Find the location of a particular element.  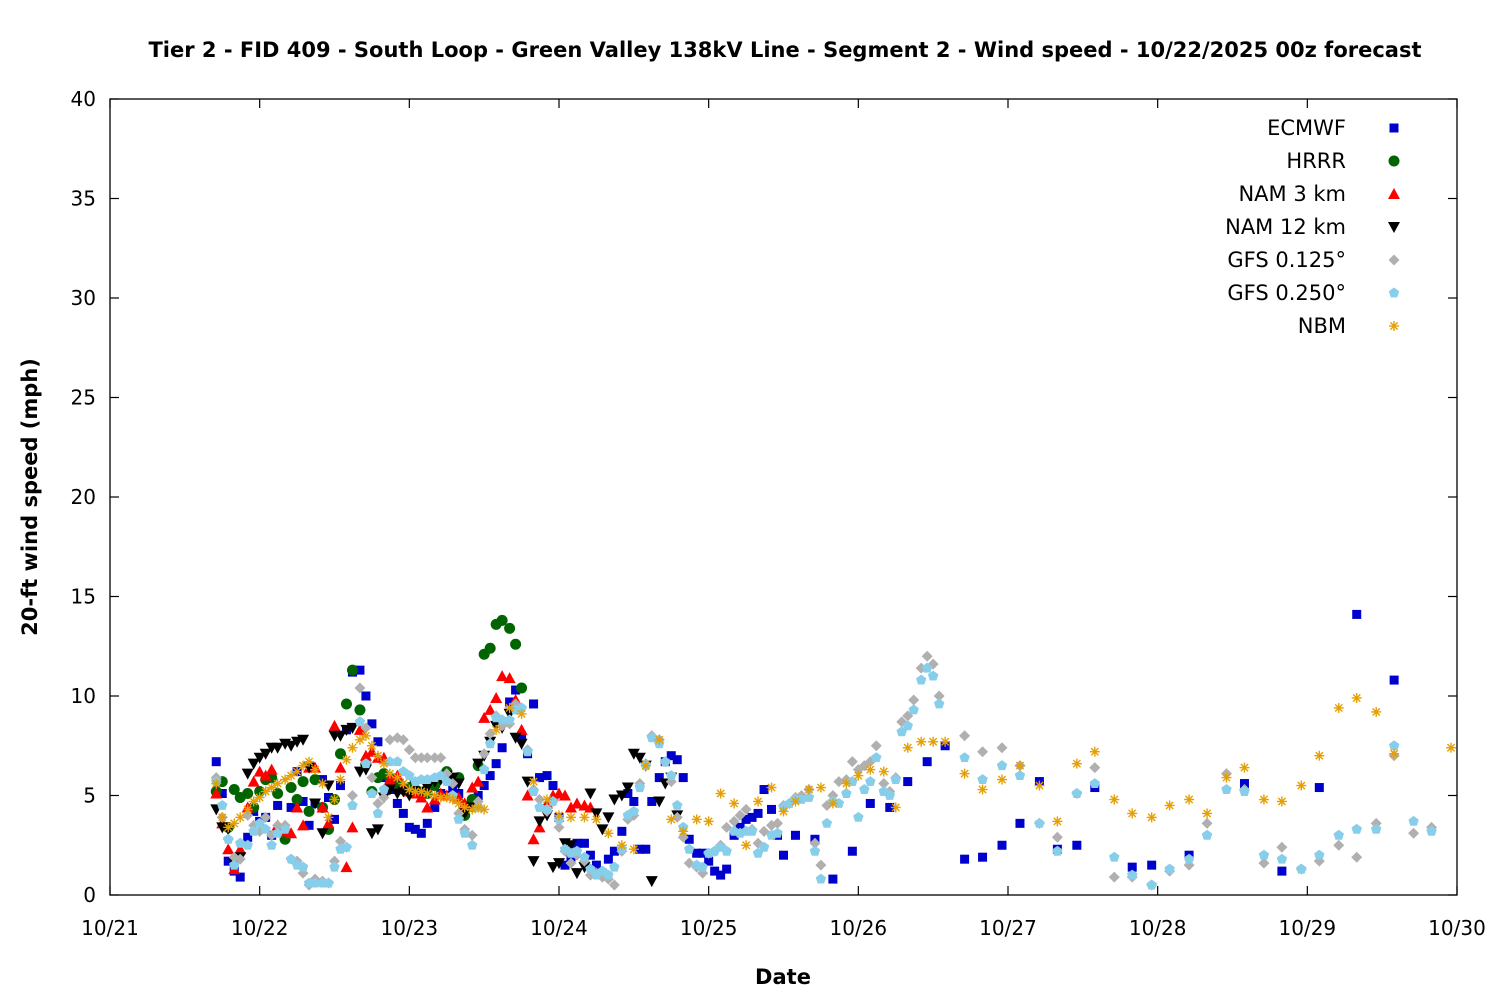

y-tick-label: 35 is located at coordinates (83, 199).